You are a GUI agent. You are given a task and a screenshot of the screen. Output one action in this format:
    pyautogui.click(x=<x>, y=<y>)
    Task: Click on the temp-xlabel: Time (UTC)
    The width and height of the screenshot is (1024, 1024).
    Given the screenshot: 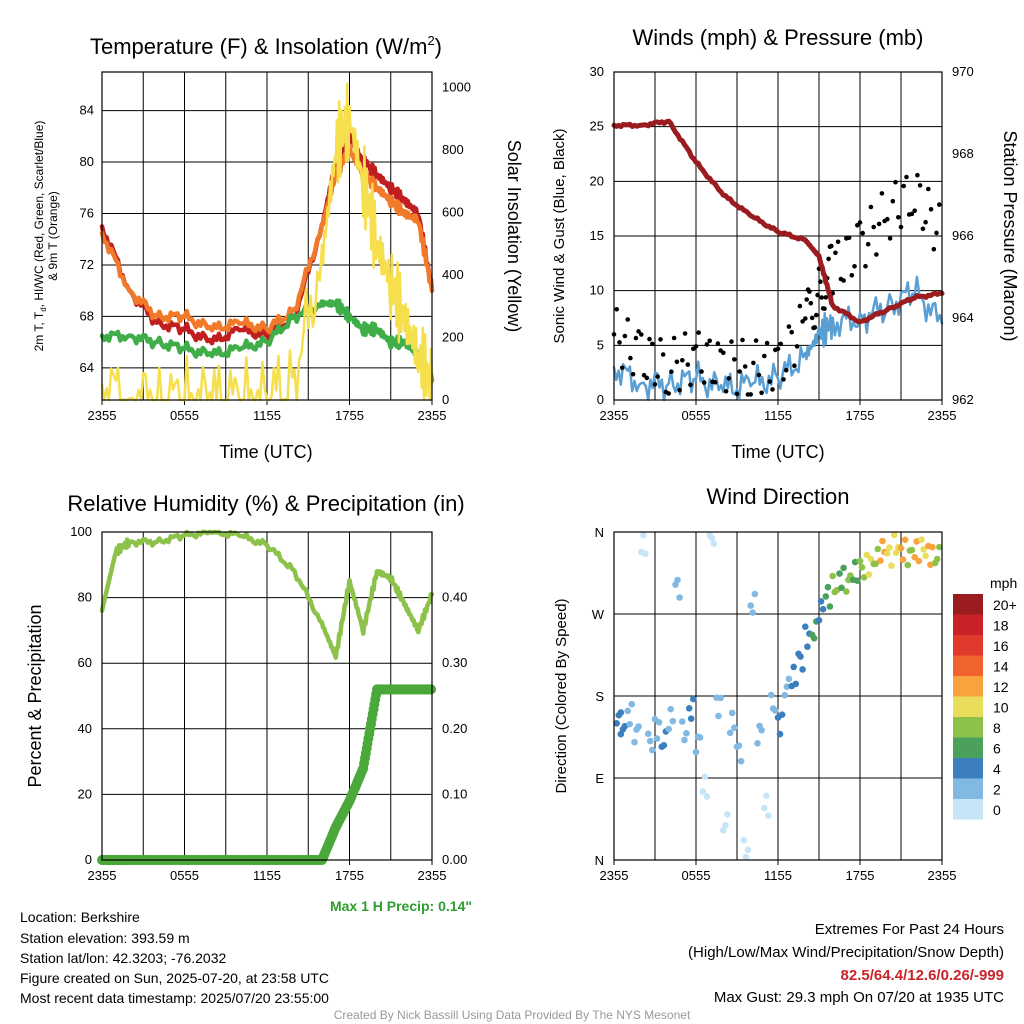 What is the action you would take?
    pyautogui.click(x=265, y=452)
    